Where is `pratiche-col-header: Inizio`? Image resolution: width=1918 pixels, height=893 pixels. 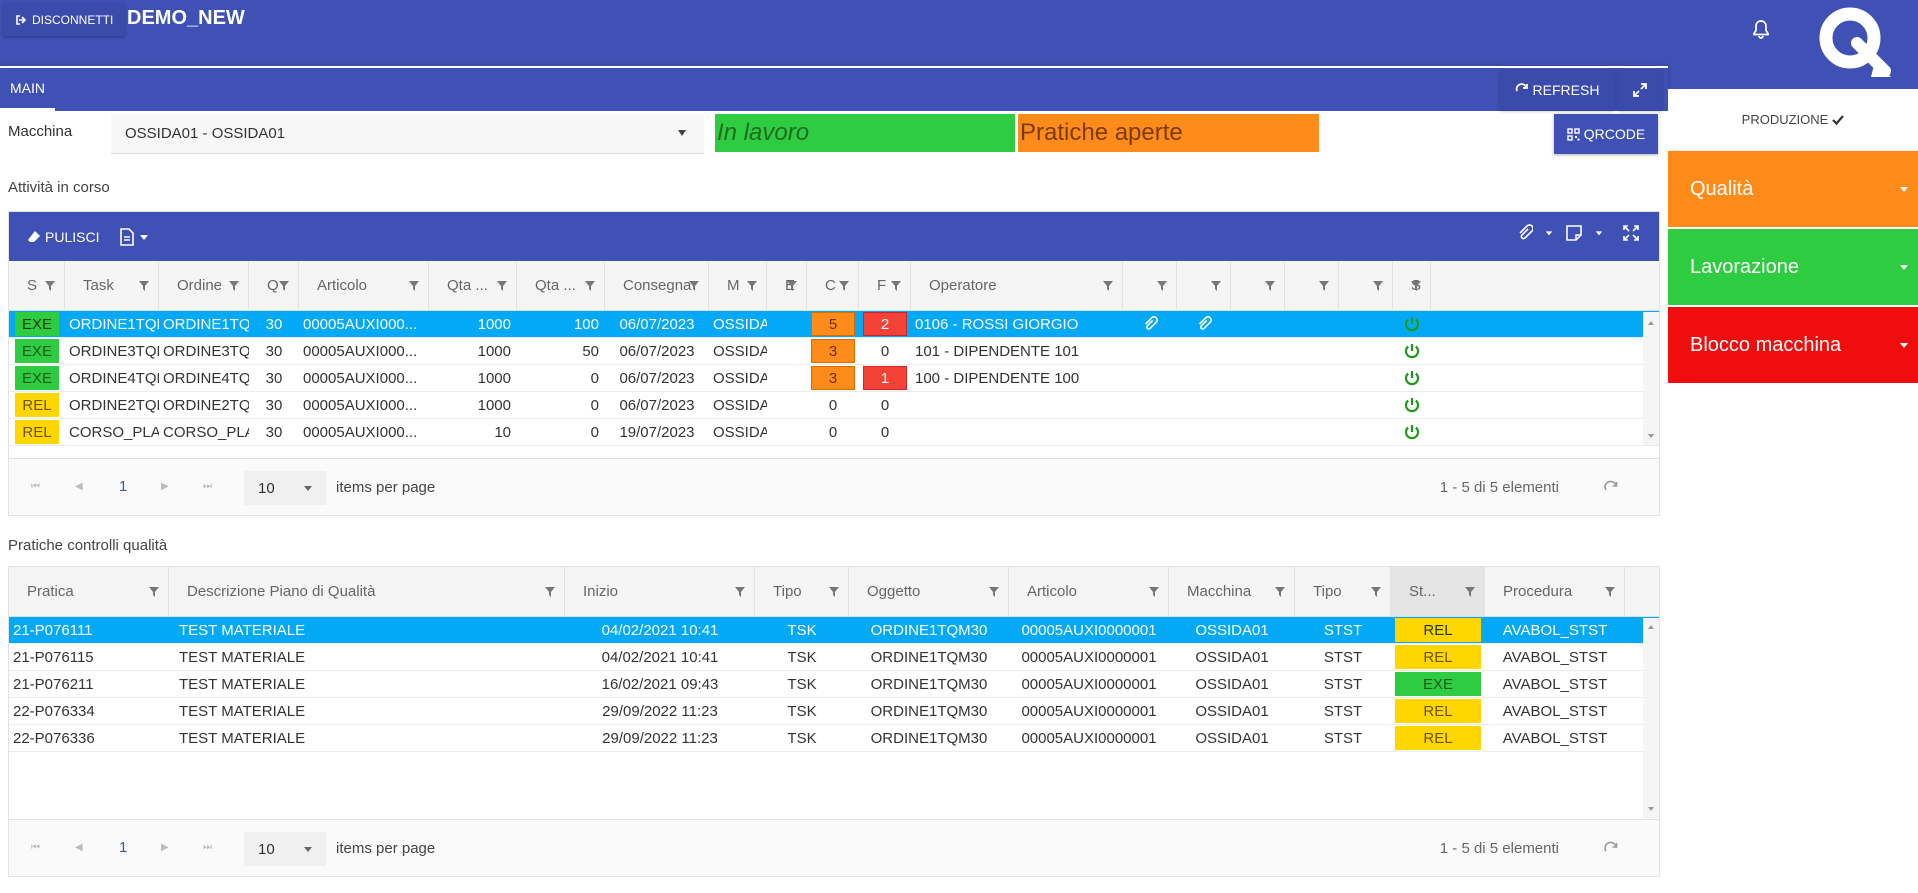 pratiche-col-header: Inizio is located at coordinates (660, 591).